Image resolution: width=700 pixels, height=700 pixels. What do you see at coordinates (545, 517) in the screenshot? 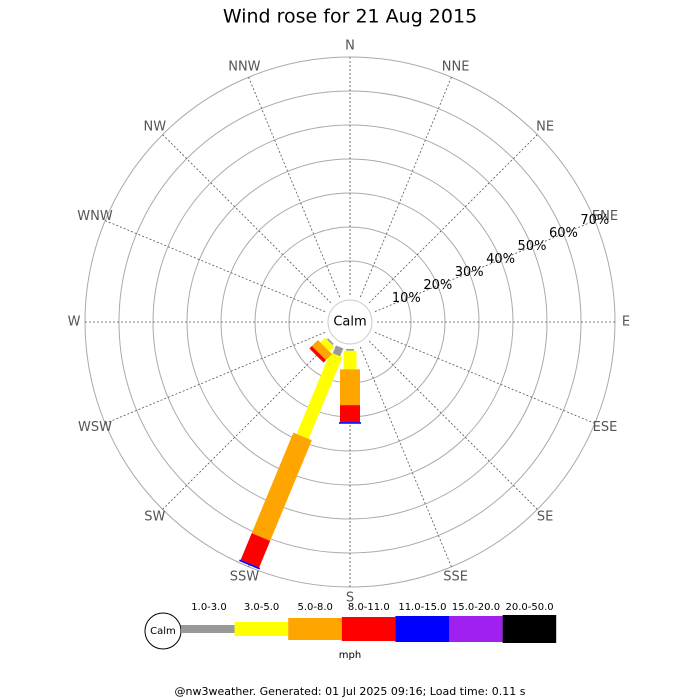
I see `direction-label: SE` at bounding box center [545, 517].